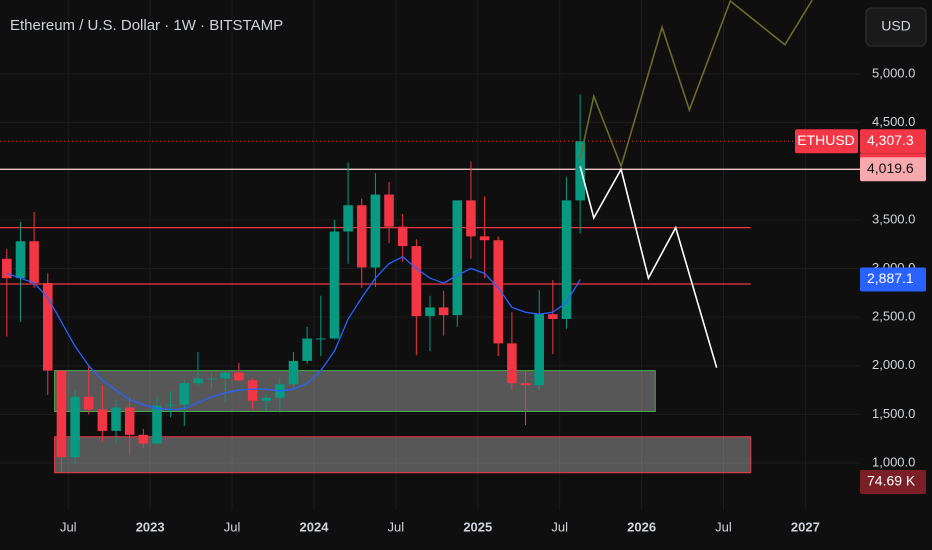  I want to click on x-tick-label: 2024, so click(315, 526).